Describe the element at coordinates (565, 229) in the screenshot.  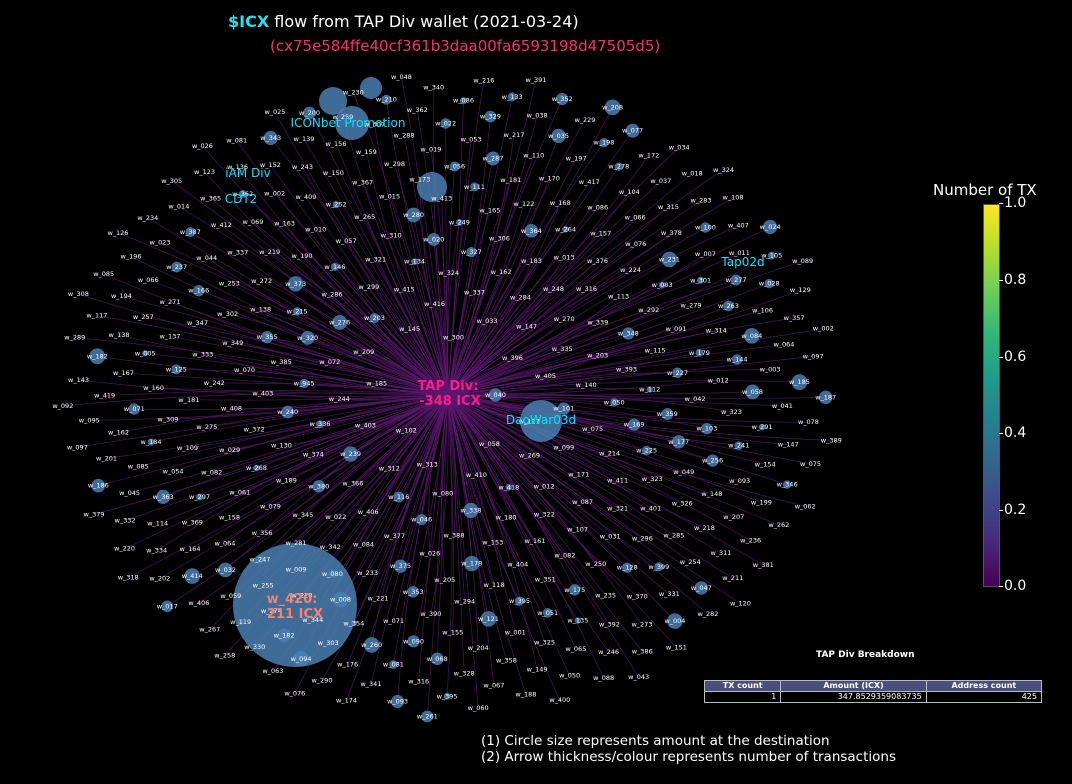
I see `node-label: w_264` at that location.